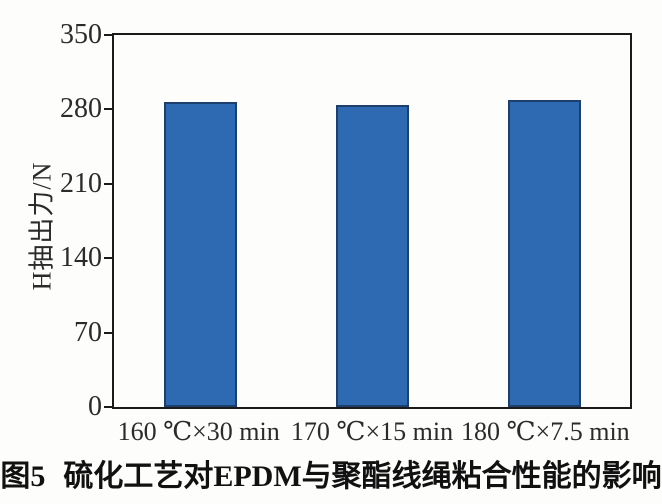 Image resolution: width=662 pixels, height=504 pixels. I want to click on y-tick-label: 140, so click(81, 258).